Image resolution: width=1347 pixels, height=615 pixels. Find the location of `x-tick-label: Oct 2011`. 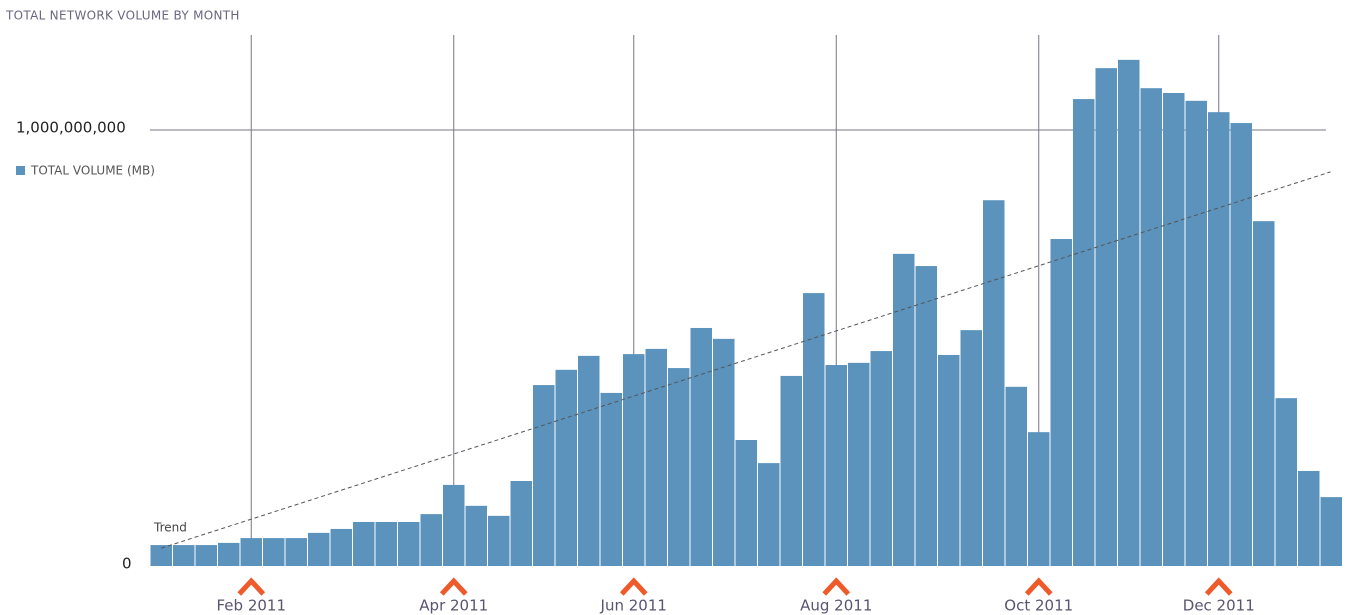

x-tick-label: Oct 2011 is located at coordinates (1038, 606).